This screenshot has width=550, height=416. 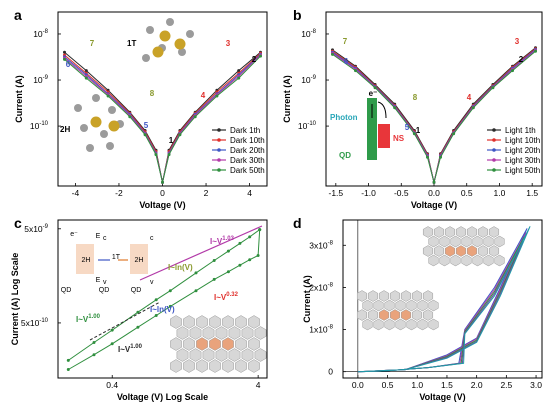 What do you see at coordinates (254, 59) in the screenshot?
I see `sweep-number-2: 2` at bounding box center [254, 59].